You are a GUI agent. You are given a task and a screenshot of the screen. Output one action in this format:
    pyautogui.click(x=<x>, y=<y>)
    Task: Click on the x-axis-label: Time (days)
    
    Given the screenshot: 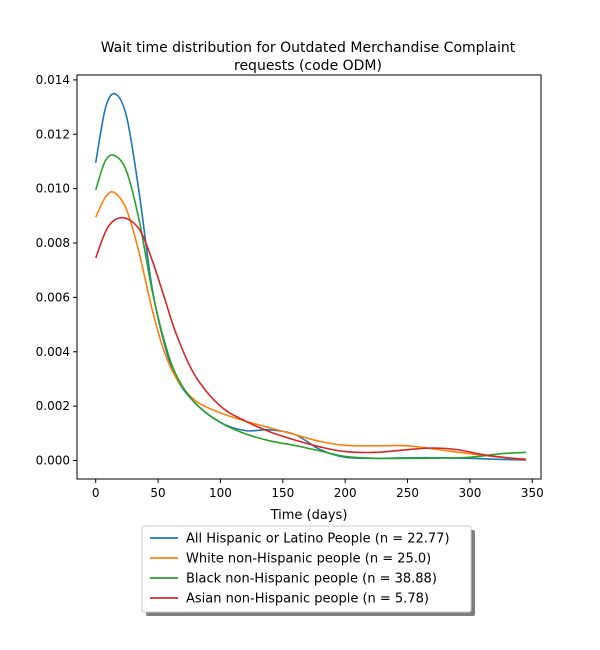 What is the action you would take?
    pyautogui.click(x=309, y=515)
    